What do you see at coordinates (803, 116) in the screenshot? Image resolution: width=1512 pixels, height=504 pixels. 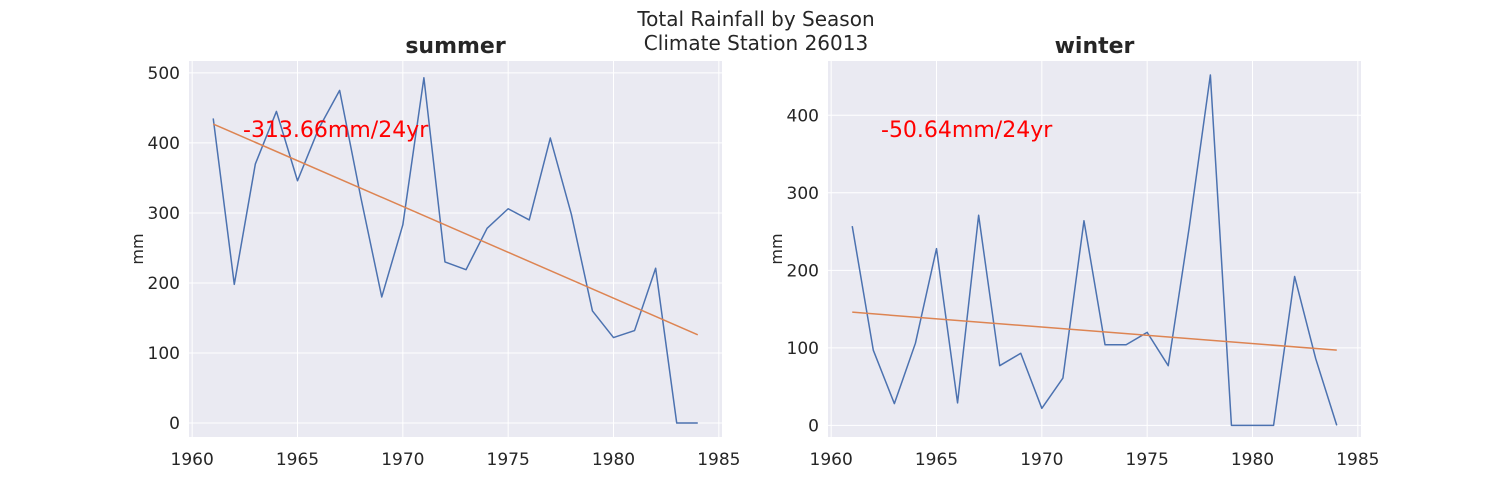 I see `winter-y-tick-label: 400` at bounding box center [803, 116].